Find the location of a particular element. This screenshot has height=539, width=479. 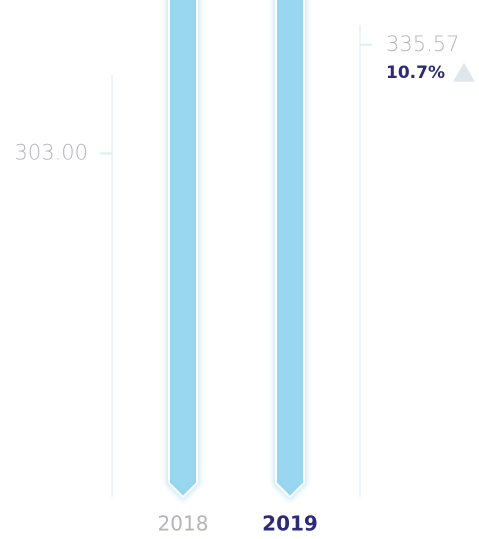

up-icon is located at coordinates (463, 72).